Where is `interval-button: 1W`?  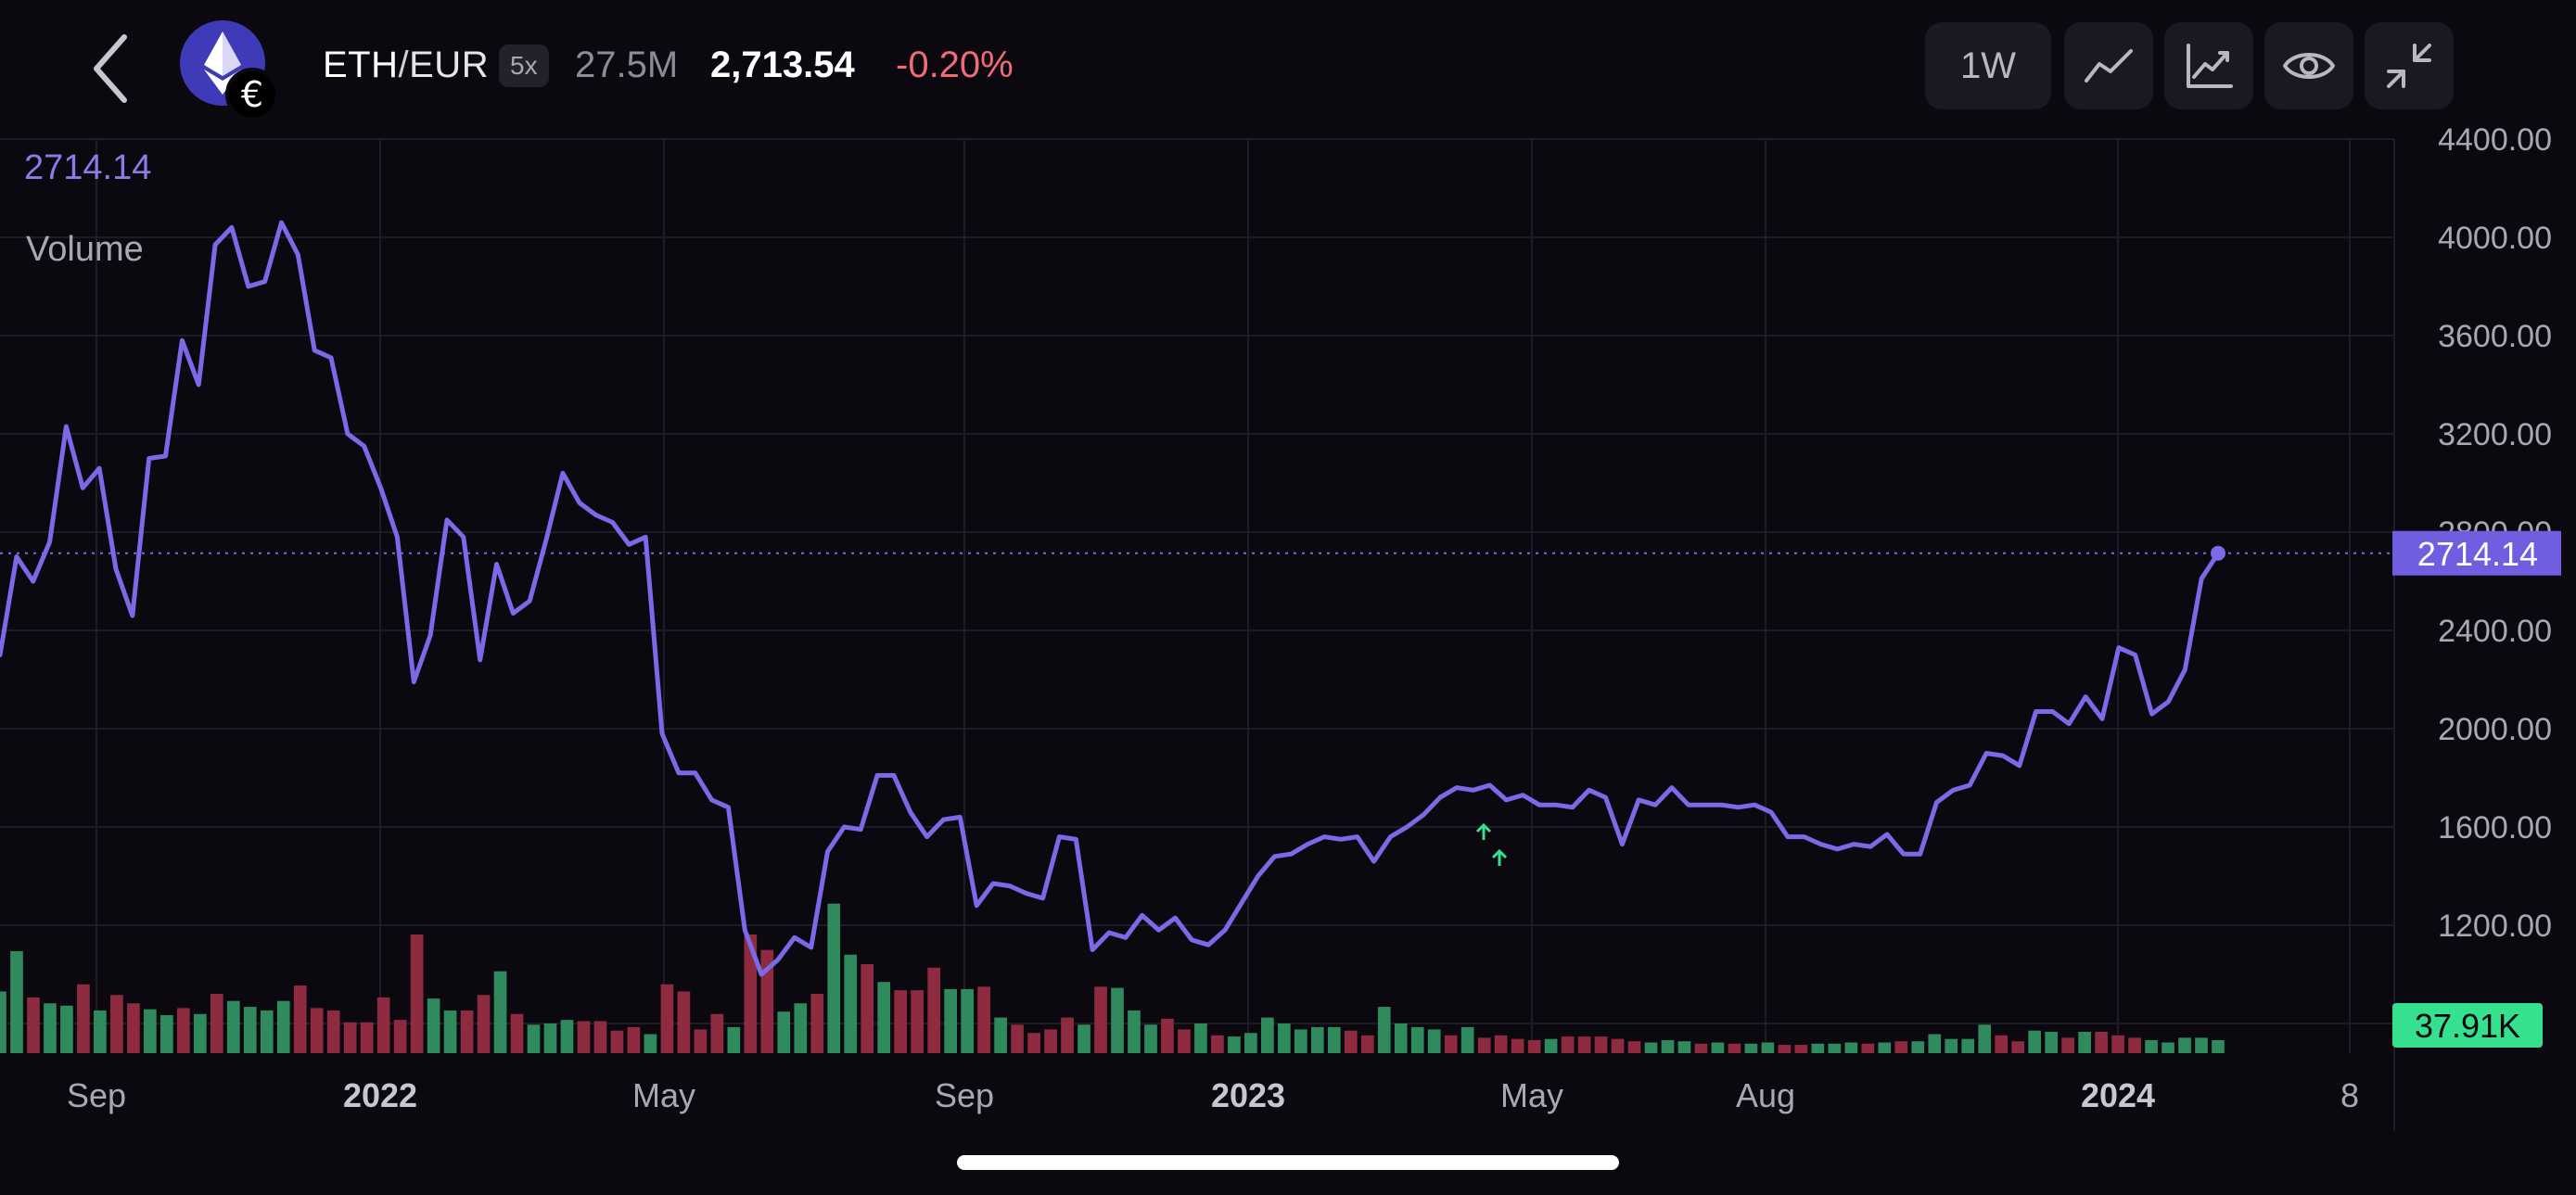 interval-button: 1W is located at coordinates (1988, 65).